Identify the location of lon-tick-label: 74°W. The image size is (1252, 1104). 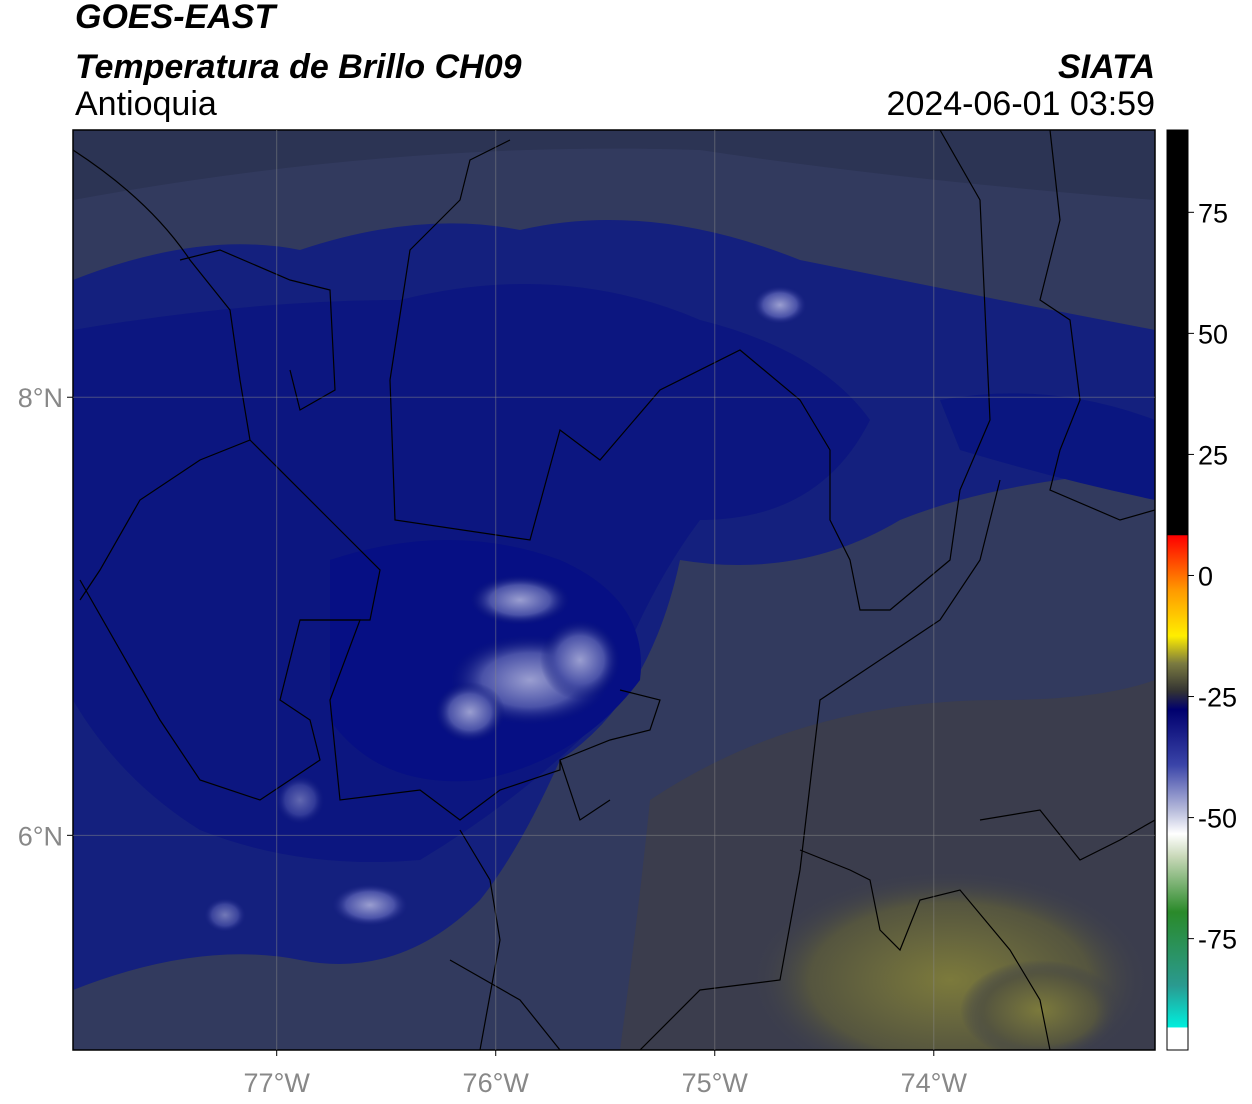
(934, 1083).